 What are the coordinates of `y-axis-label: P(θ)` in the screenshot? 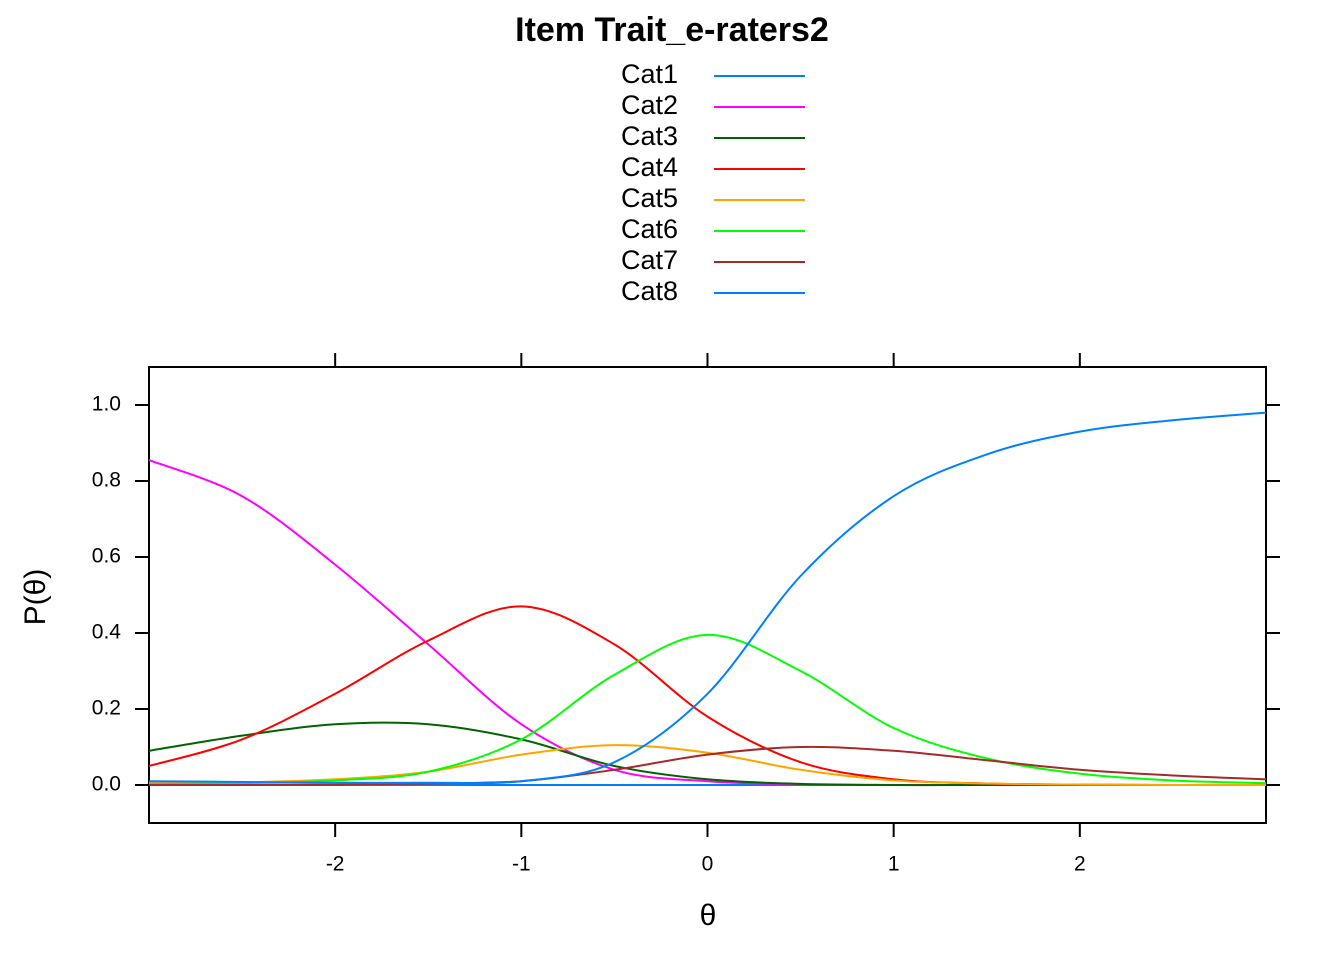 It's located at (35, 597).